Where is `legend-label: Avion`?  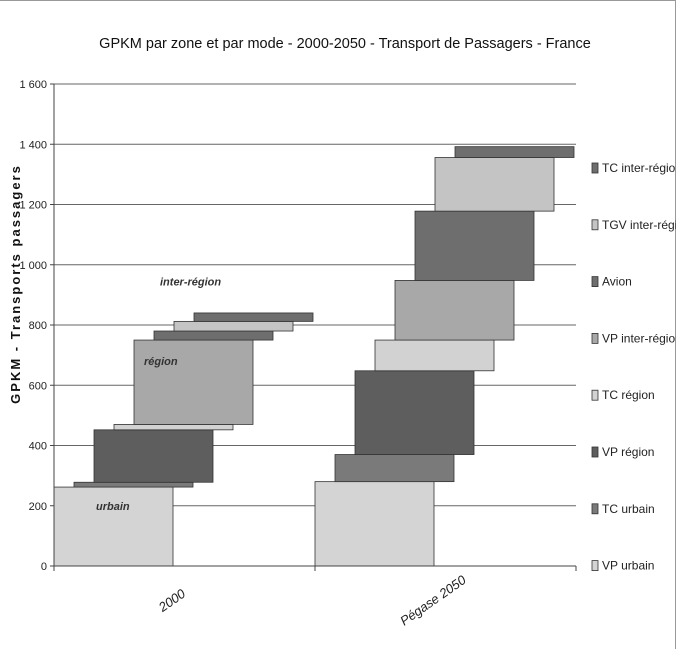
legend-label: Avion is located at coordinates (617, 282).